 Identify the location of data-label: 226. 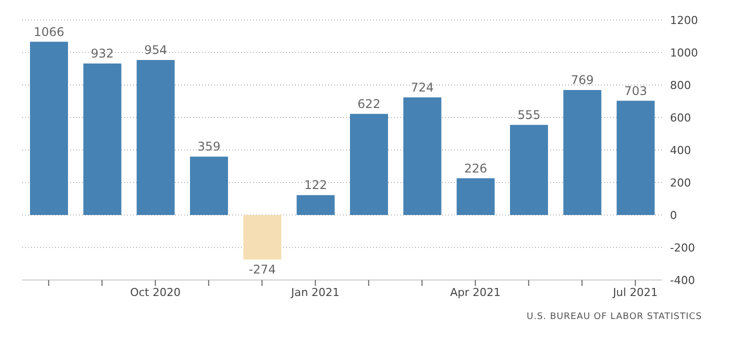
(476, 168).